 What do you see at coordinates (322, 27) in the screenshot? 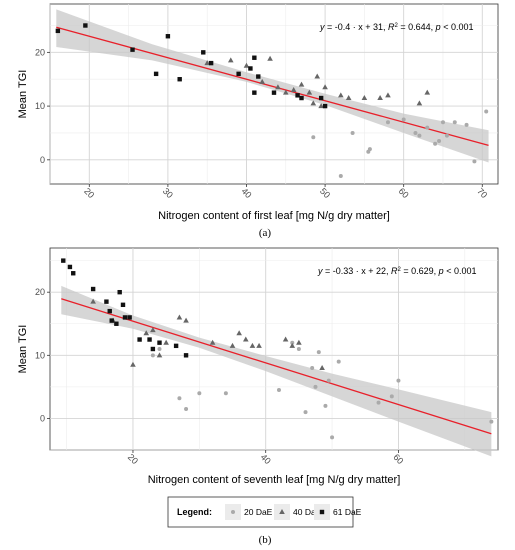
I see `panel-a-eq-y: y` at bounding box center [322, 27].